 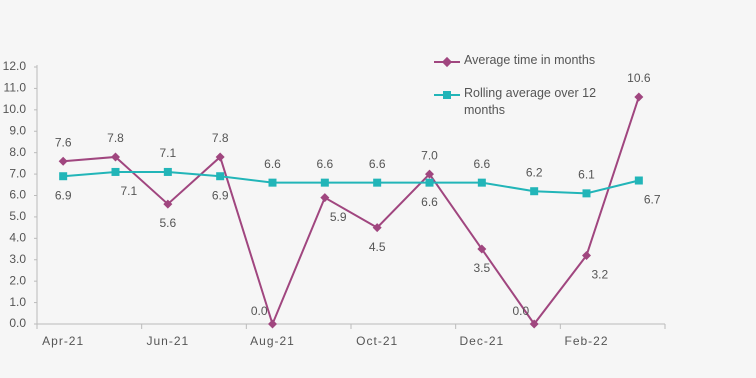 I want to click on y-tick-label: 8.0, so click(x=17, y=152).